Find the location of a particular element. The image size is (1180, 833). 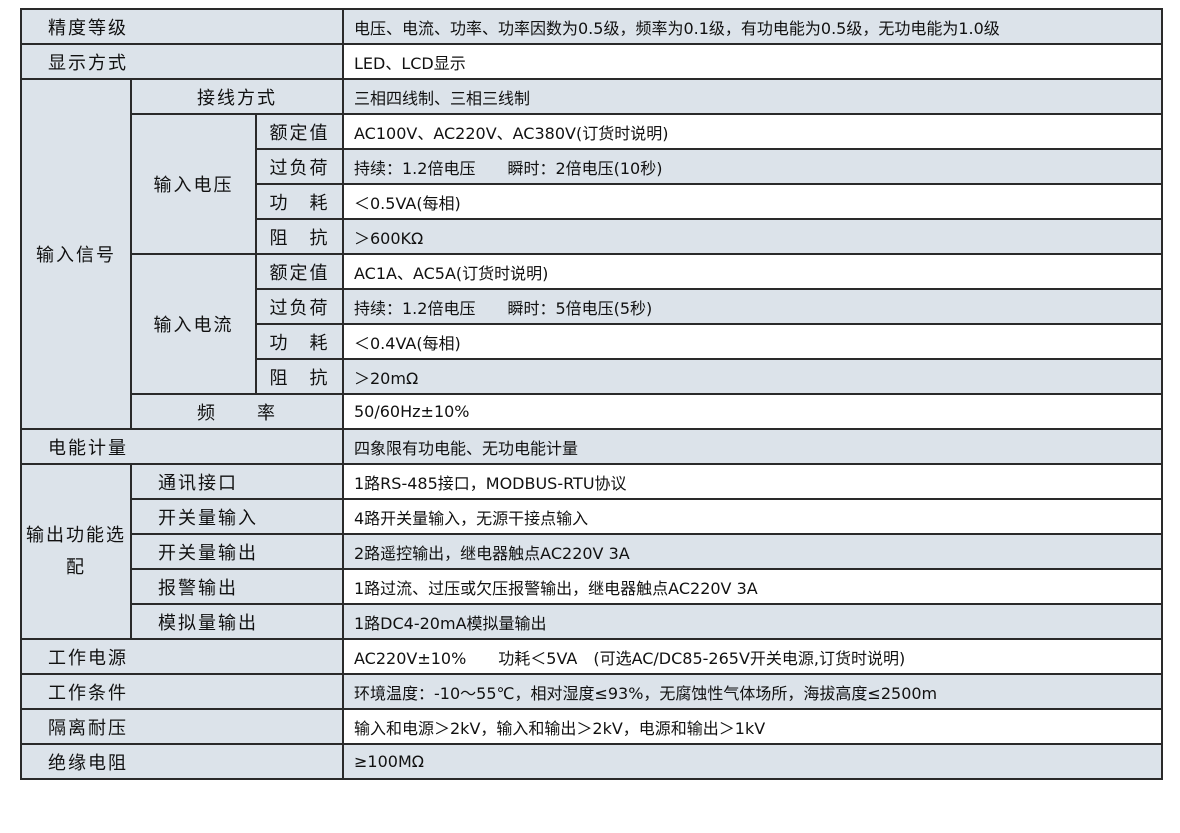

row-label: 工作电源 is located at coordinates (182, 656).